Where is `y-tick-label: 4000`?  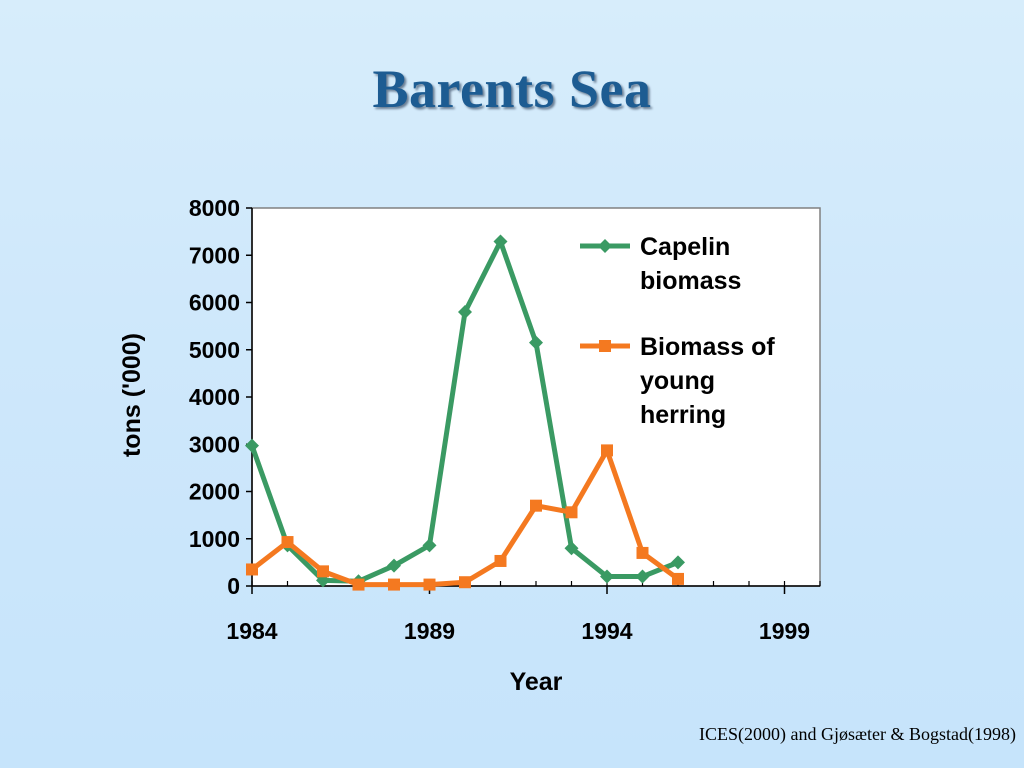 y-tick-label: 4000 is located at coordinates (214, 397).